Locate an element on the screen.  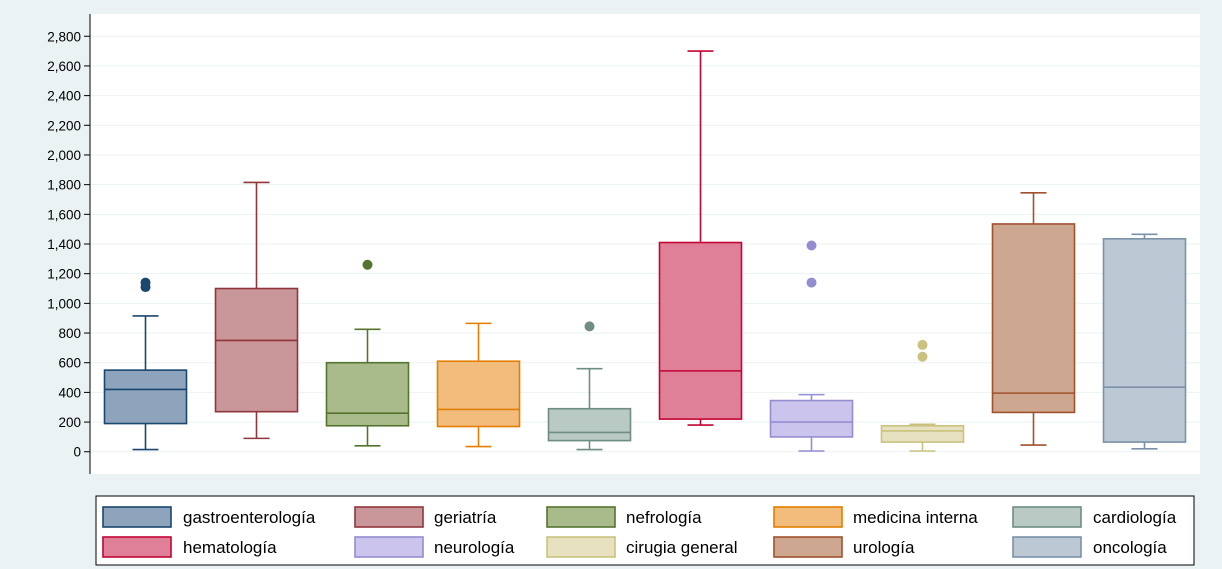
y-tick-label: 800 is located at coordinates (69, 333).